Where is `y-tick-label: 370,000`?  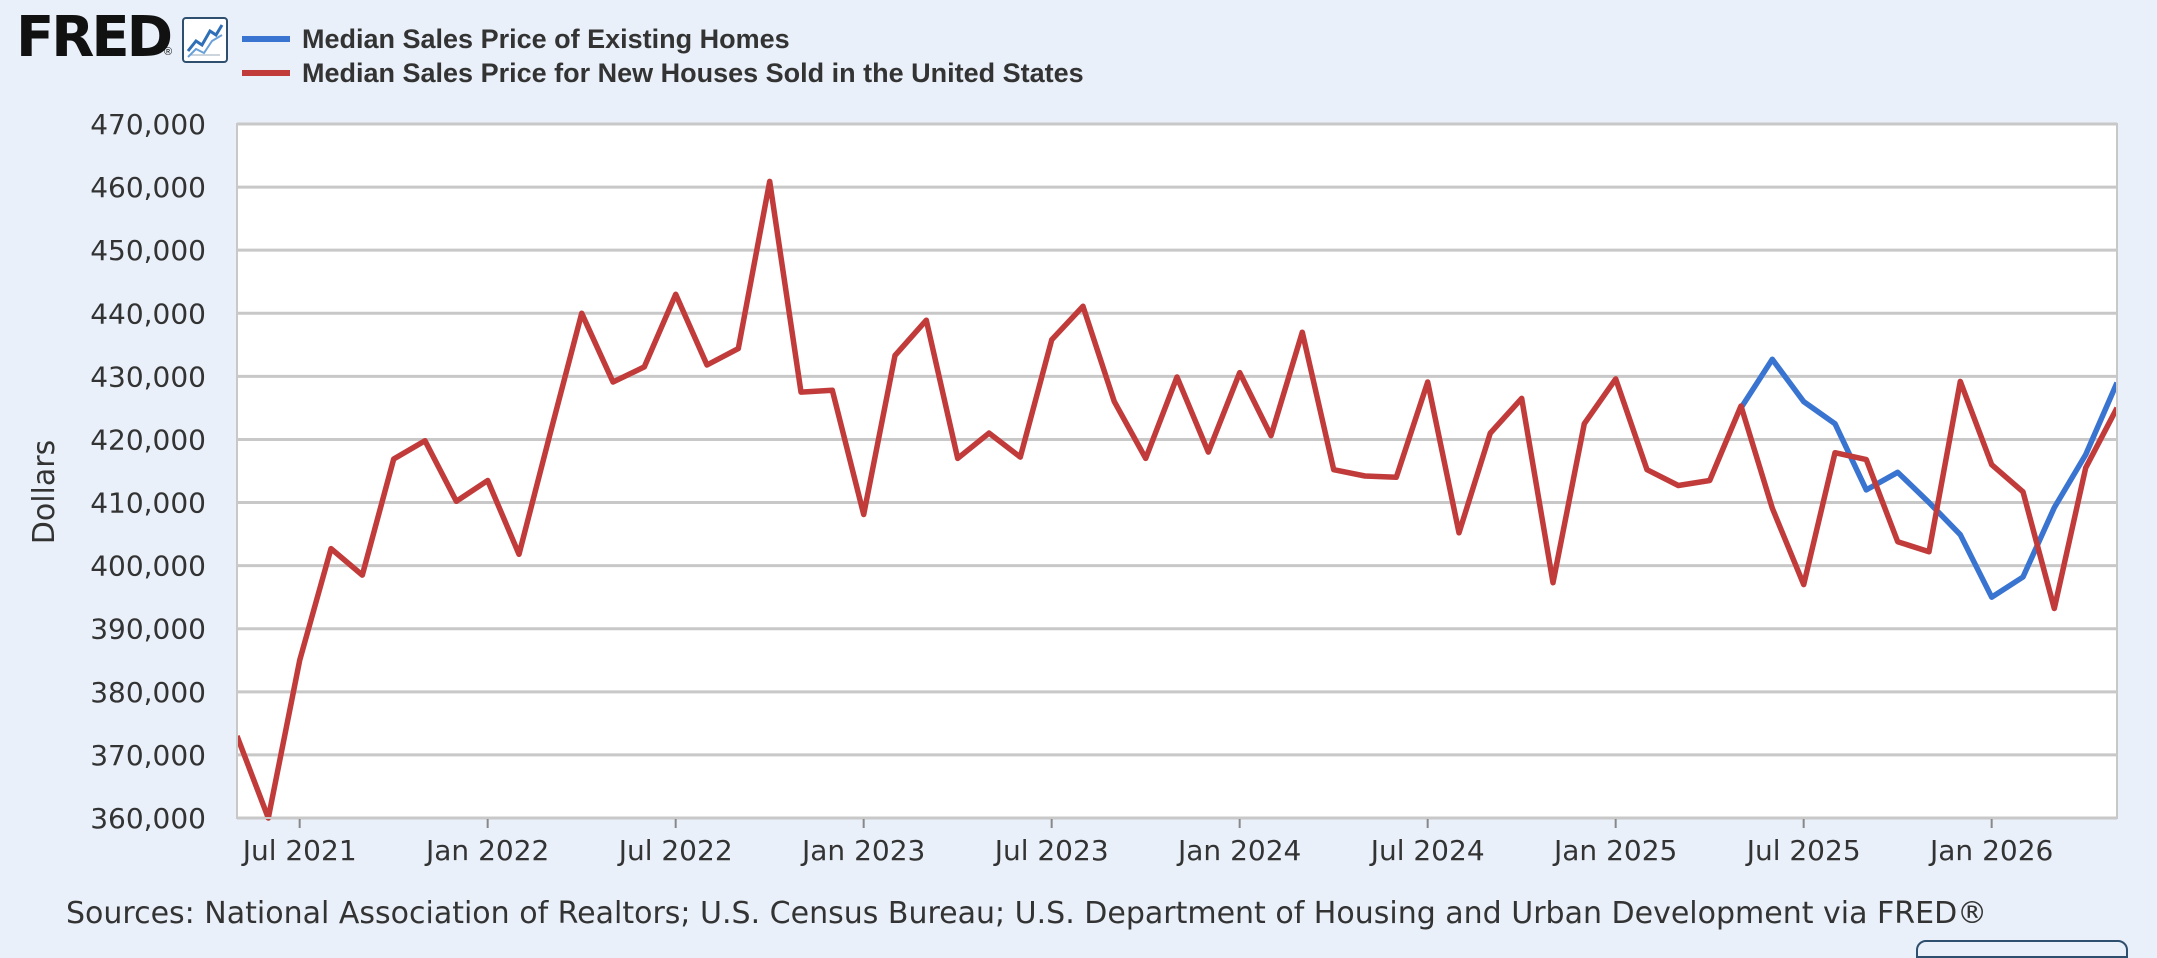 y-tick-label: 370,000 is located at coordinates (148, 755).